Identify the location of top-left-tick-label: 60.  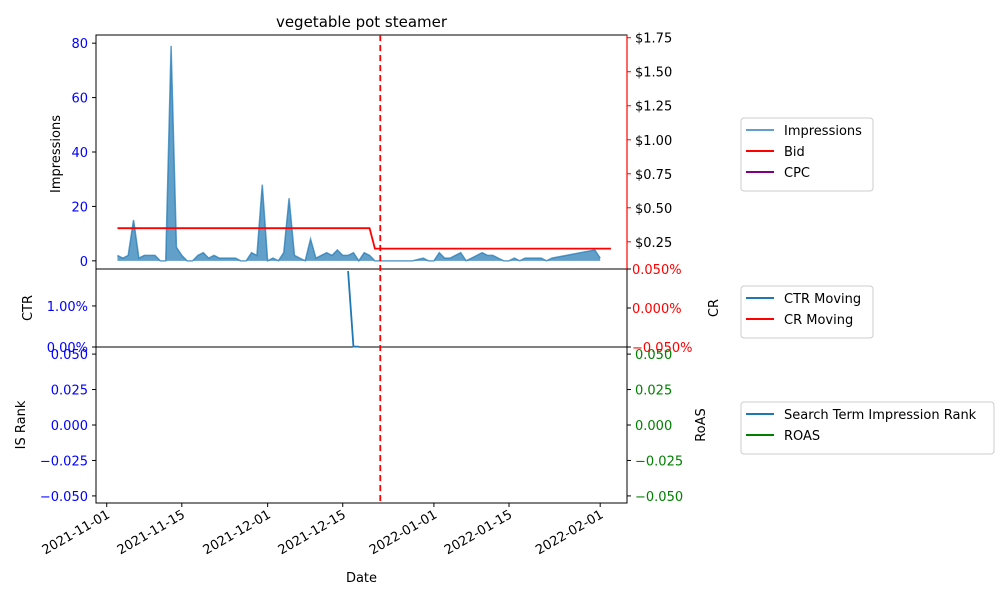
(79, 99).